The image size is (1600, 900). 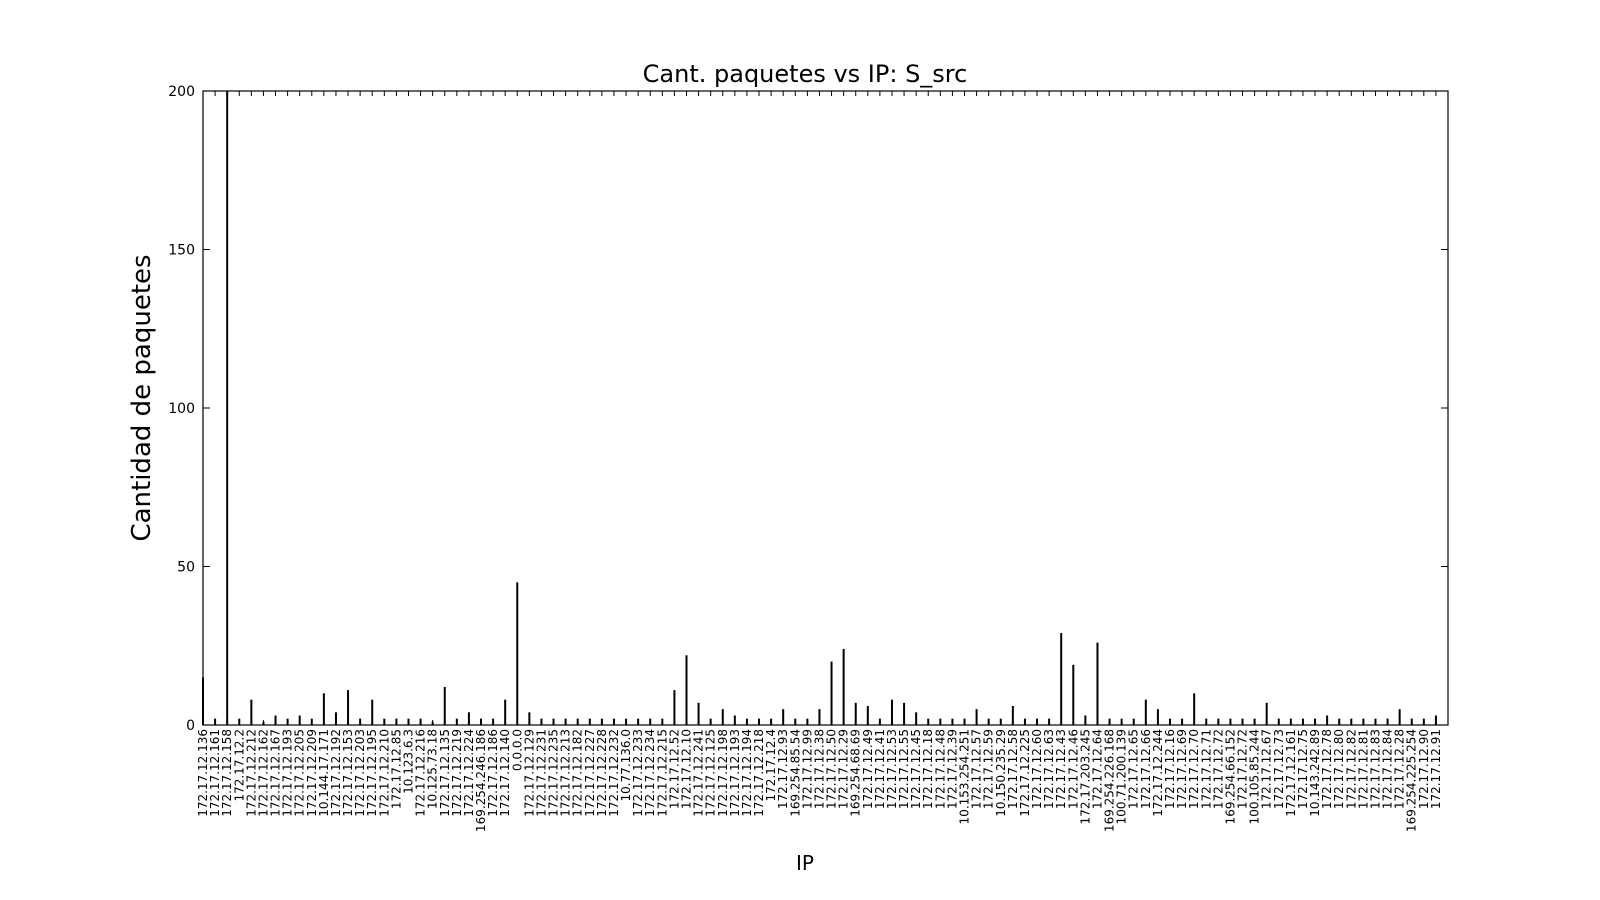 I want to click on x-tick-label: 172.17.12.167, so click(x=276, y=773).